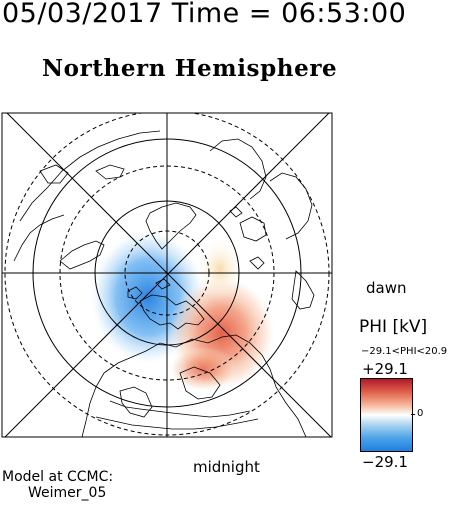 The width and height of the screenshot is (470, 508). What do you see at coordinates (420, 413) in the screenshot?
I see `colorbar-zero-label: 0` at bounding box center [420, 413].